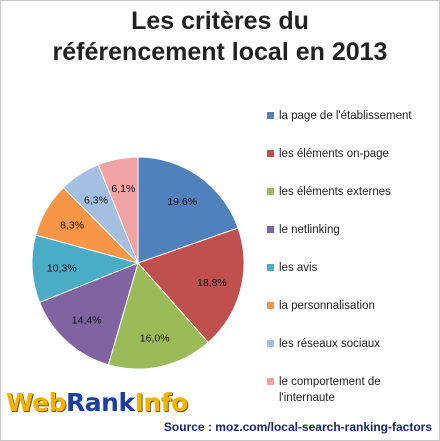 Image resolution: width=440 pixels, height=441 pixels. Describe the element at coordinates (36, 402) in the screenshot. I see `logo-text-web: Web` at that location.